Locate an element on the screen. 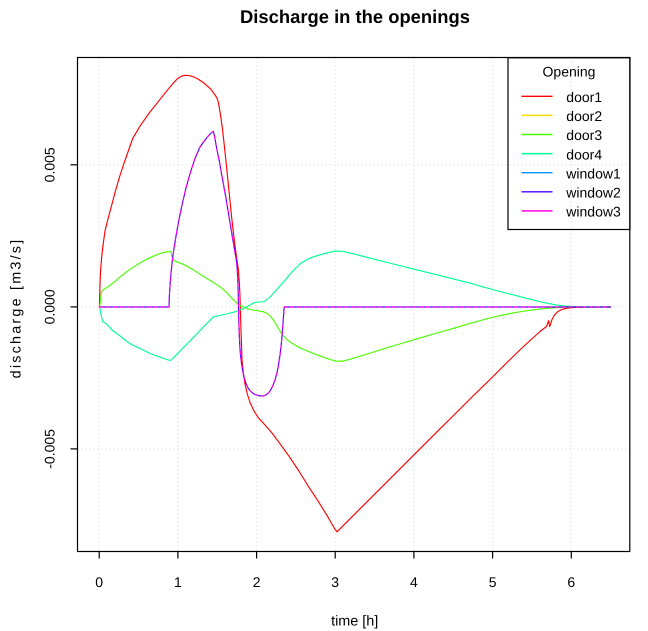  svg-text: 1 is located at coordinates (178, 582).